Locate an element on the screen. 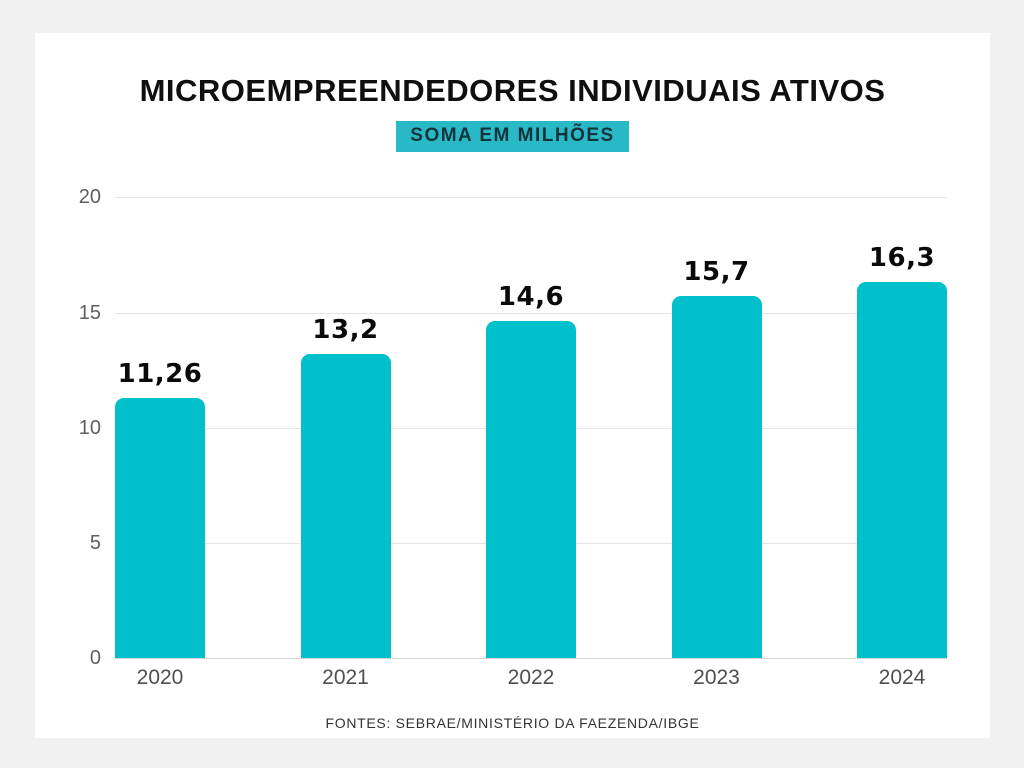 This screenshot has height=768, width=1024. subtitle-badge-row: SOMA EM MILHÕES is located at coordinates (512, 136).